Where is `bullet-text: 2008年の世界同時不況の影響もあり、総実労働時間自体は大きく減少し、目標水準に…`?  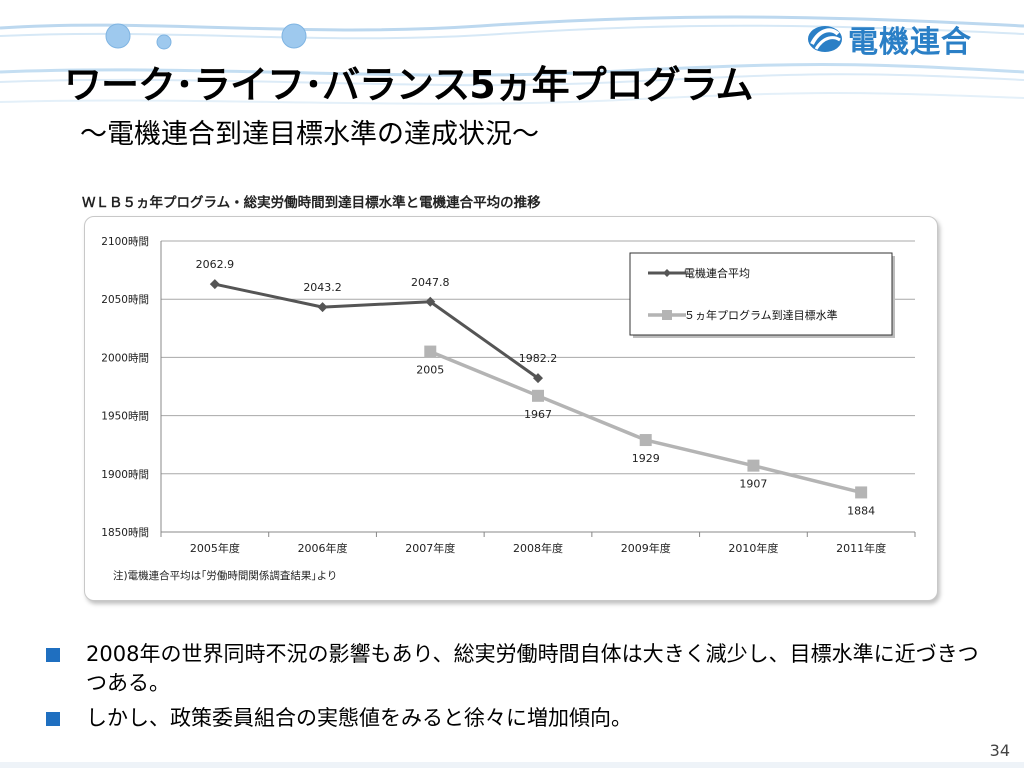
bullet-text: 2008年の世界同時不況の影響もあり、総実労働時間自体は大きく減少し、目標水準に… is located at coordinates (532, 668).